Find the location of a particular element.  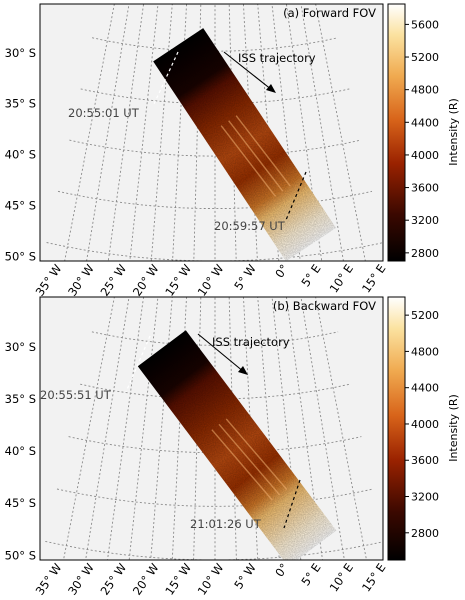

time-label-end: 20:59:57 UT is located at coordinates (250, 226).